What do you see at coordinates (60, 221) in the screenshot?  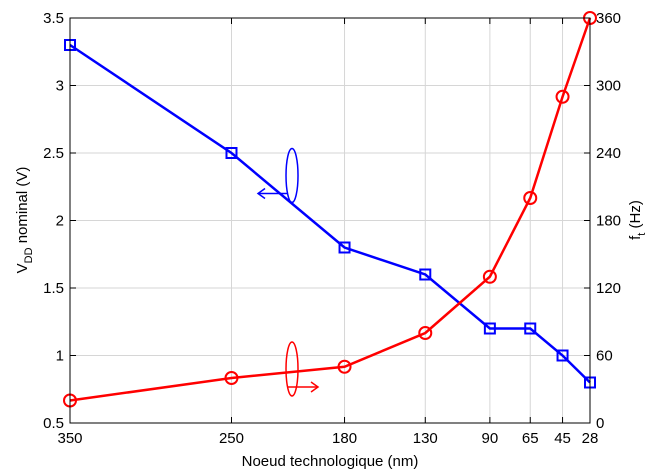 I see `left-y-tick-label: 2` at bounding box center [60, 221].